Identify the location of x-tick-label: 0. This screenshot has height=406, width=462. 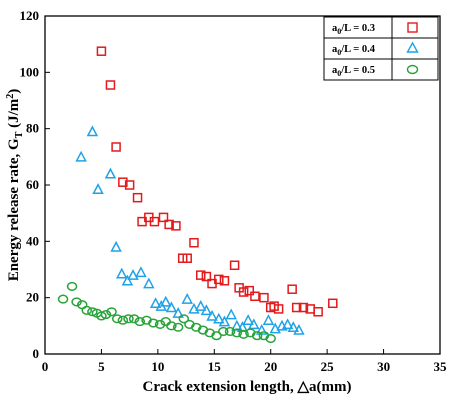
(45, 366).